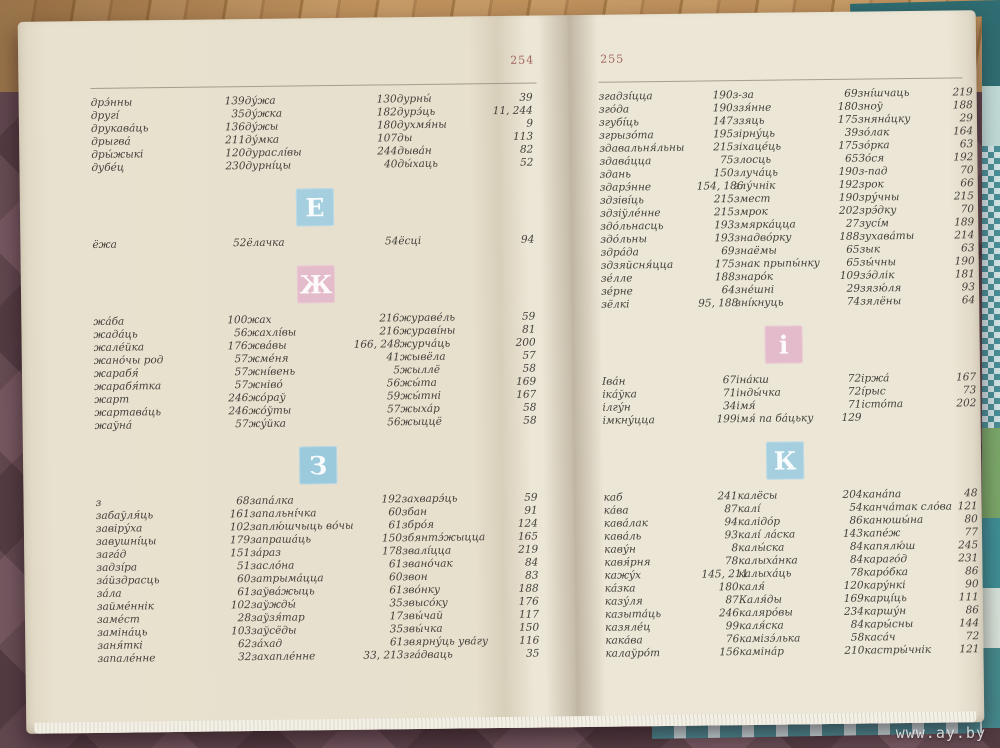  I want to click on entry-word: ду́мка, so click(262, 140).